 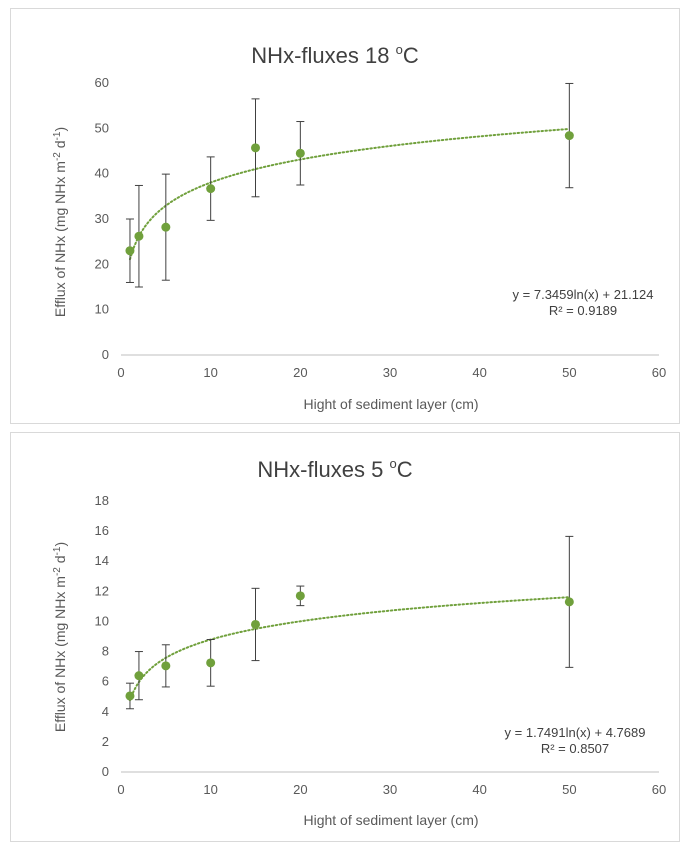 I want to click on y-tick-label: 20, so click(x=102, y=263).